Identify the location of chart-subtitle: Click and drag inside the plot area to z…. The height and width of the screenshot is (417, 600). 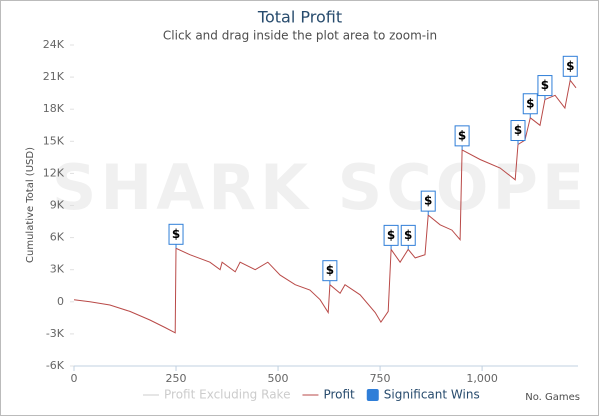
(300, 36).